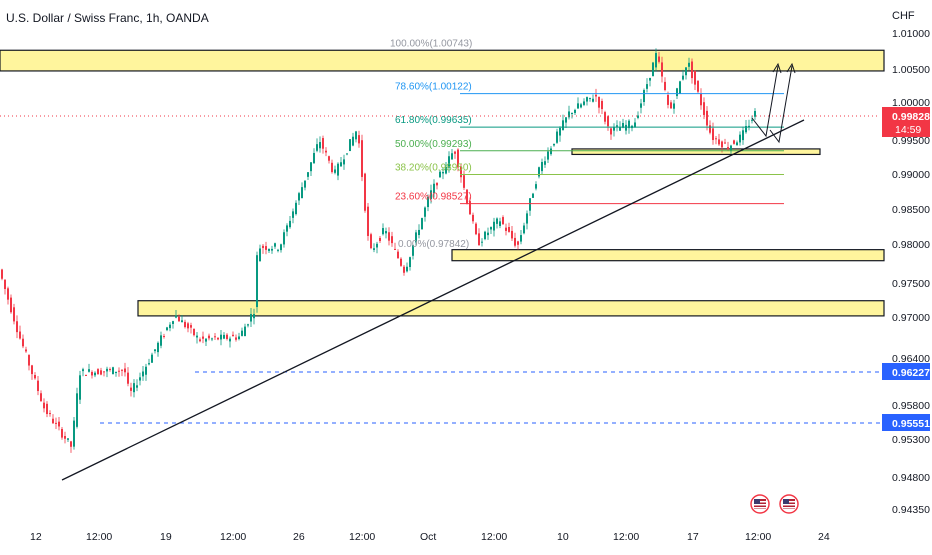 The width and height of the screenshot is (932, 555). Describe the element at coordinates (563, 537) in the screenshot. I see `x-tick: 10` at that location.